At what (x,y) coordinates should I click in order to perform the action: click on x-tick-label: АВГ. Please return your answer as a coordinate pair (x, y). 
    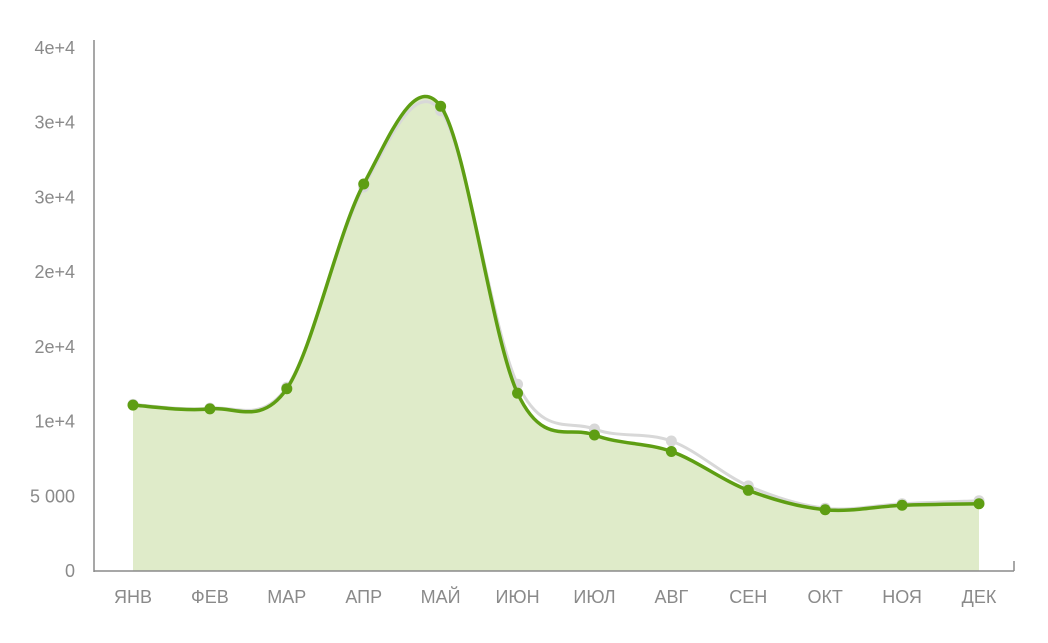
    Looking at the image, I should click on (671, 597).